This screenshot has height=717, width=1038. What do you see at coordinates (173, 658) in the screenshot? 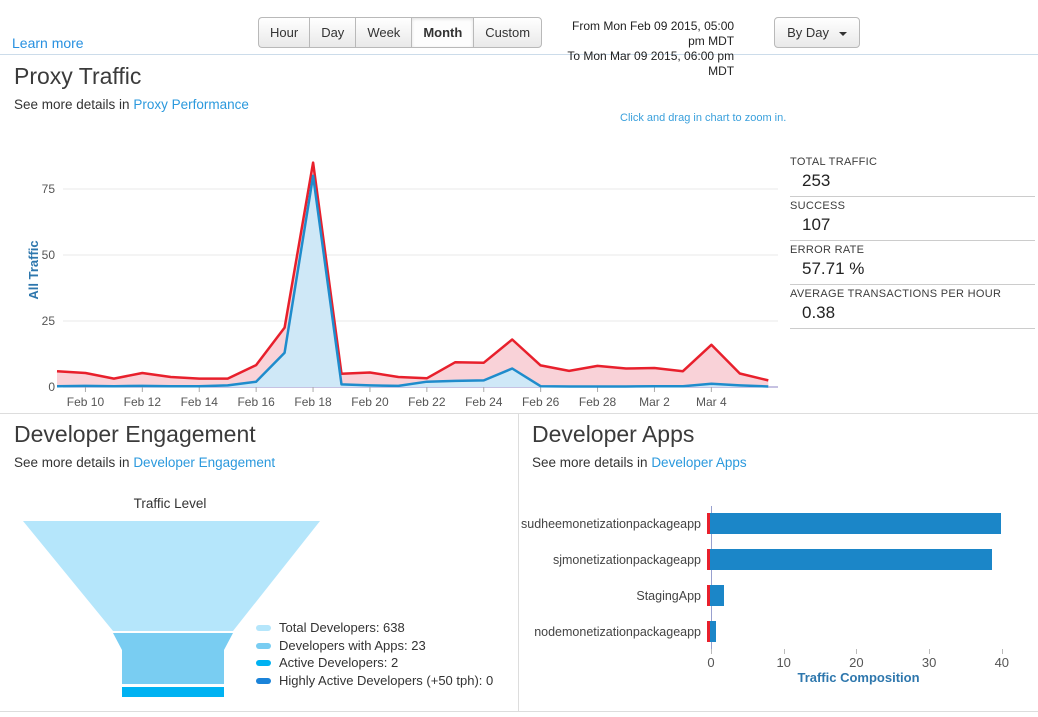
I see `funnel-segment-developers-with-apps` at bounding box center [173, 658].